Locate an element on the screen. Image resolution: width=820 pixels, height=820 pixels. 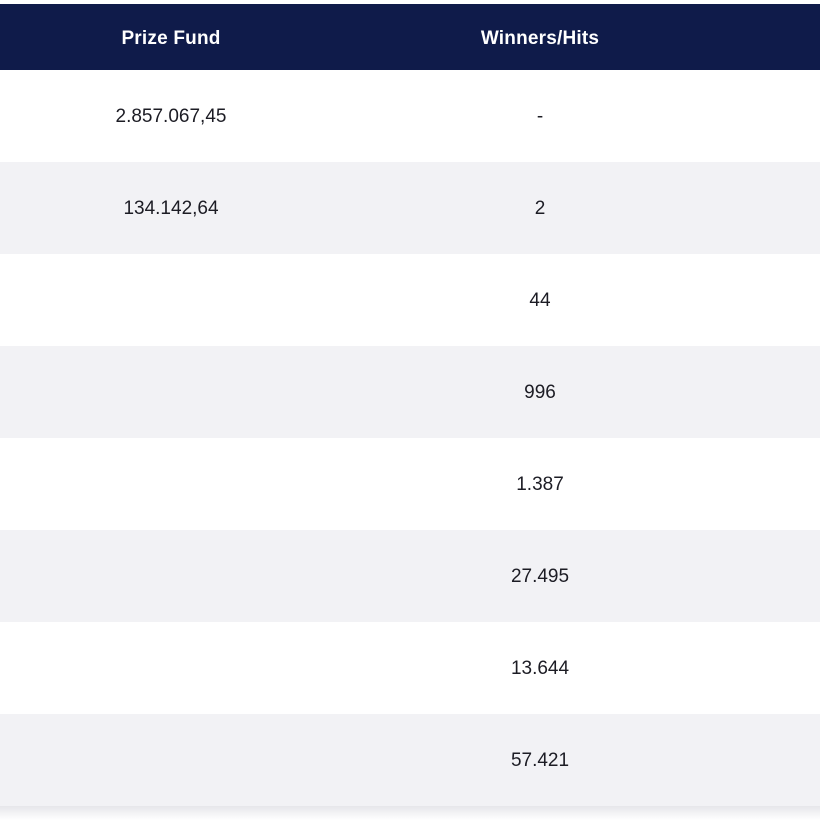
prize-fund-cell: 134.142,64 is located at coordinates (171, 208).